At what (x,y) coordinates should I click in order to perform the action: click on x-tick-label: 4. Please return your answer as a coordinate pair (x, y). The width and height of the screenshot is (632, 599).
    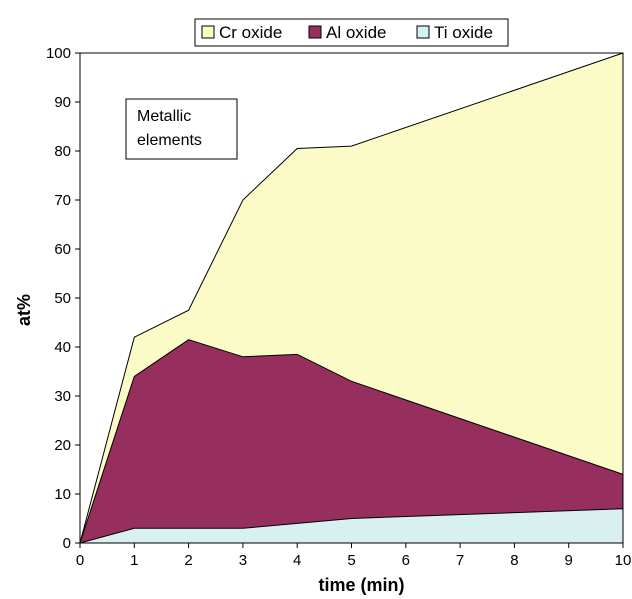
    Looking at the image, I should click on (297, 560).